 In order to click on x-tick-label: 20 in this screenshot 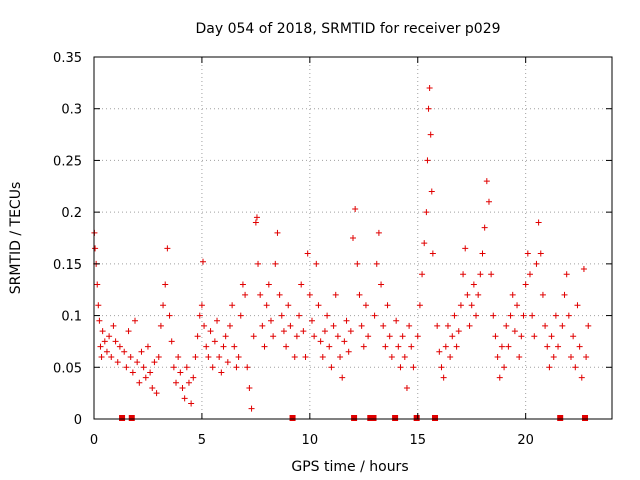, I will do `click(525, 440)`.